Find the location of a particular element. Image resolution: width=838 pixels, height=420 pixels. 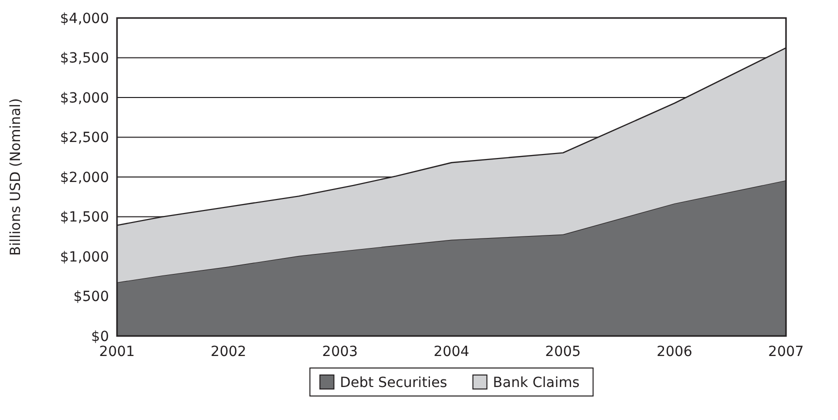

x-tick-label: 2005 is located at coordinates (563, 352).